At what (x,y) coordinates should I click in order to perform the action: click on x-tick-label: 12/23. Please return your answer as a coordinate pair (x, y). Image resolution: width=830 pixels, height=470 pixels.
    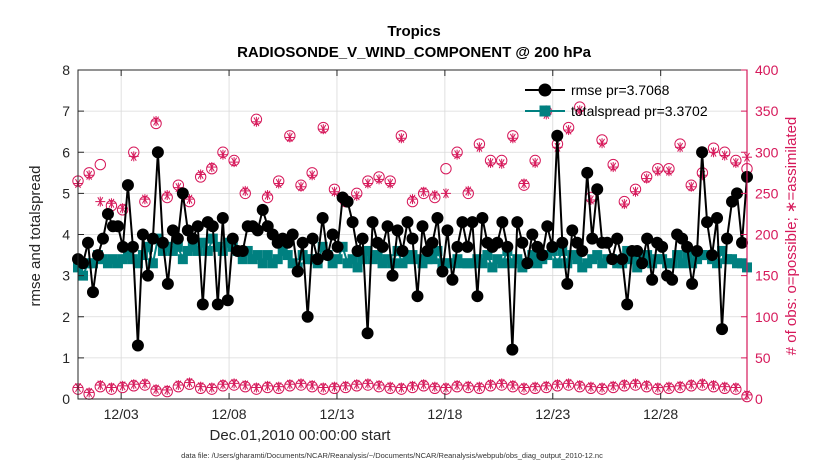
    Looking at the image, I should click on (552, 414).